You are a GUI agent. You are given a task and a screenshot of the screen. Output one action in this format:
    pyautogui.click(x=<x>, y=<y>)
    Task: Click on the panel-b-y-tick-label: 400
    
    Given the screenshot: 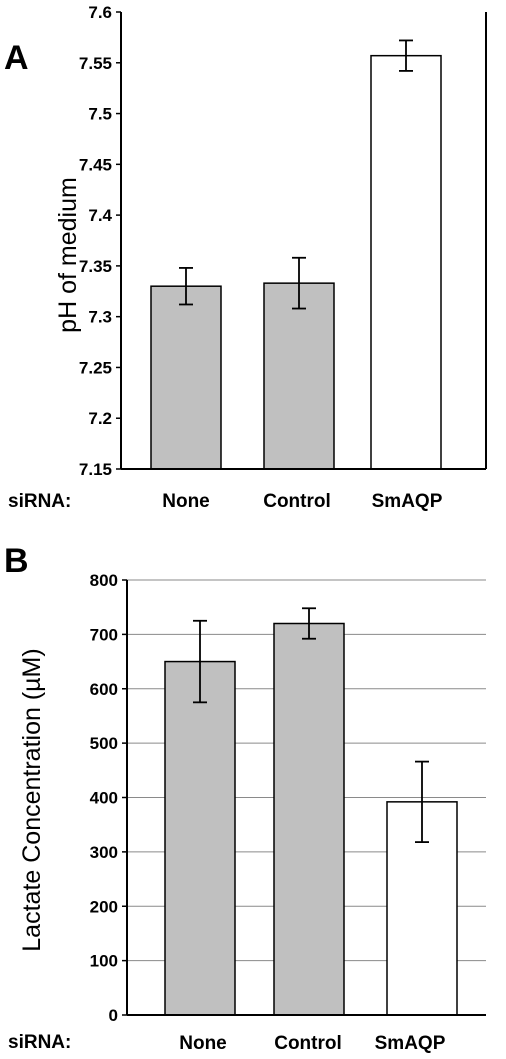 What is the action you would take?
    pyautogui.click(x=104, y=798)
    